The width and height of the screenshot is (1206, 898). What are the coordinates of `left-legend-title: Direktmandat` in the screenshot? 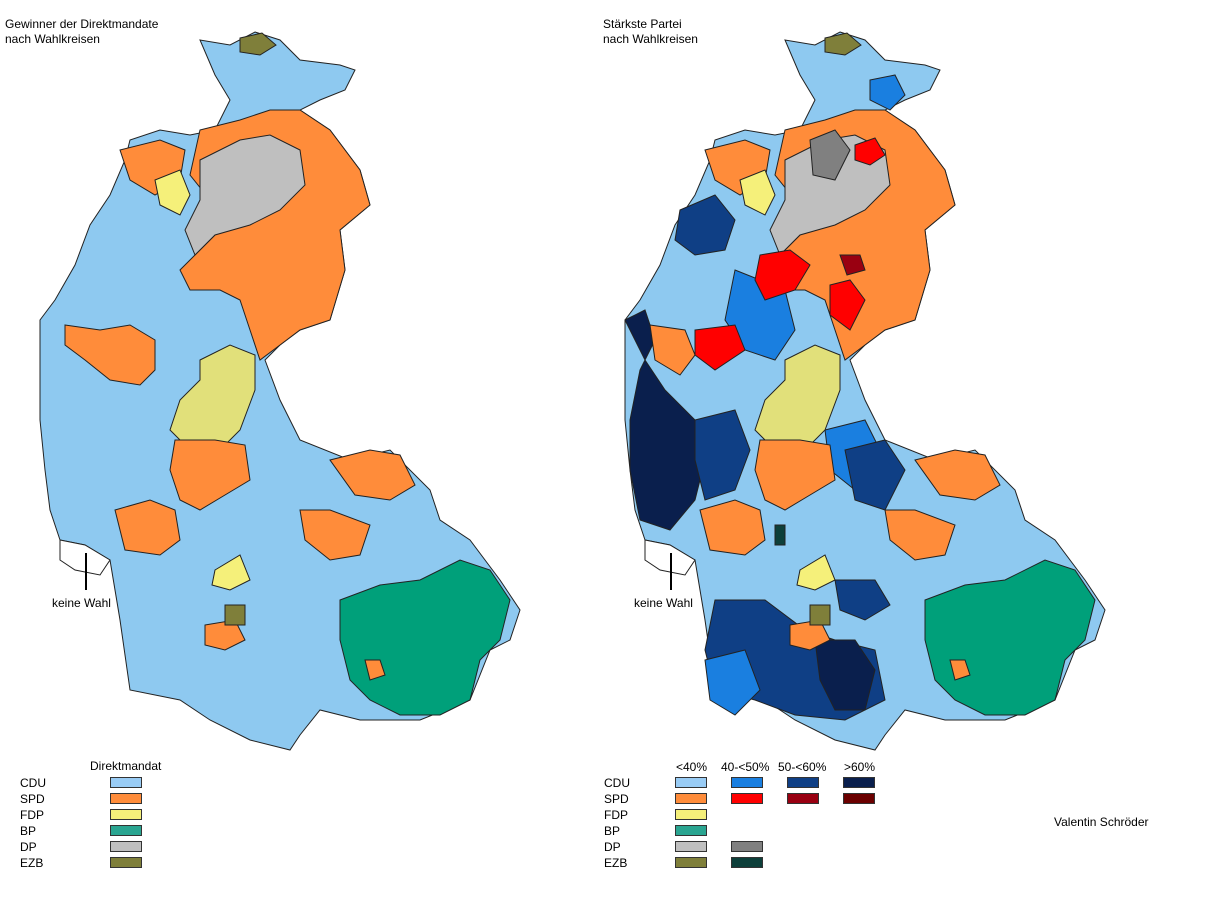 It's located at (126, 766).